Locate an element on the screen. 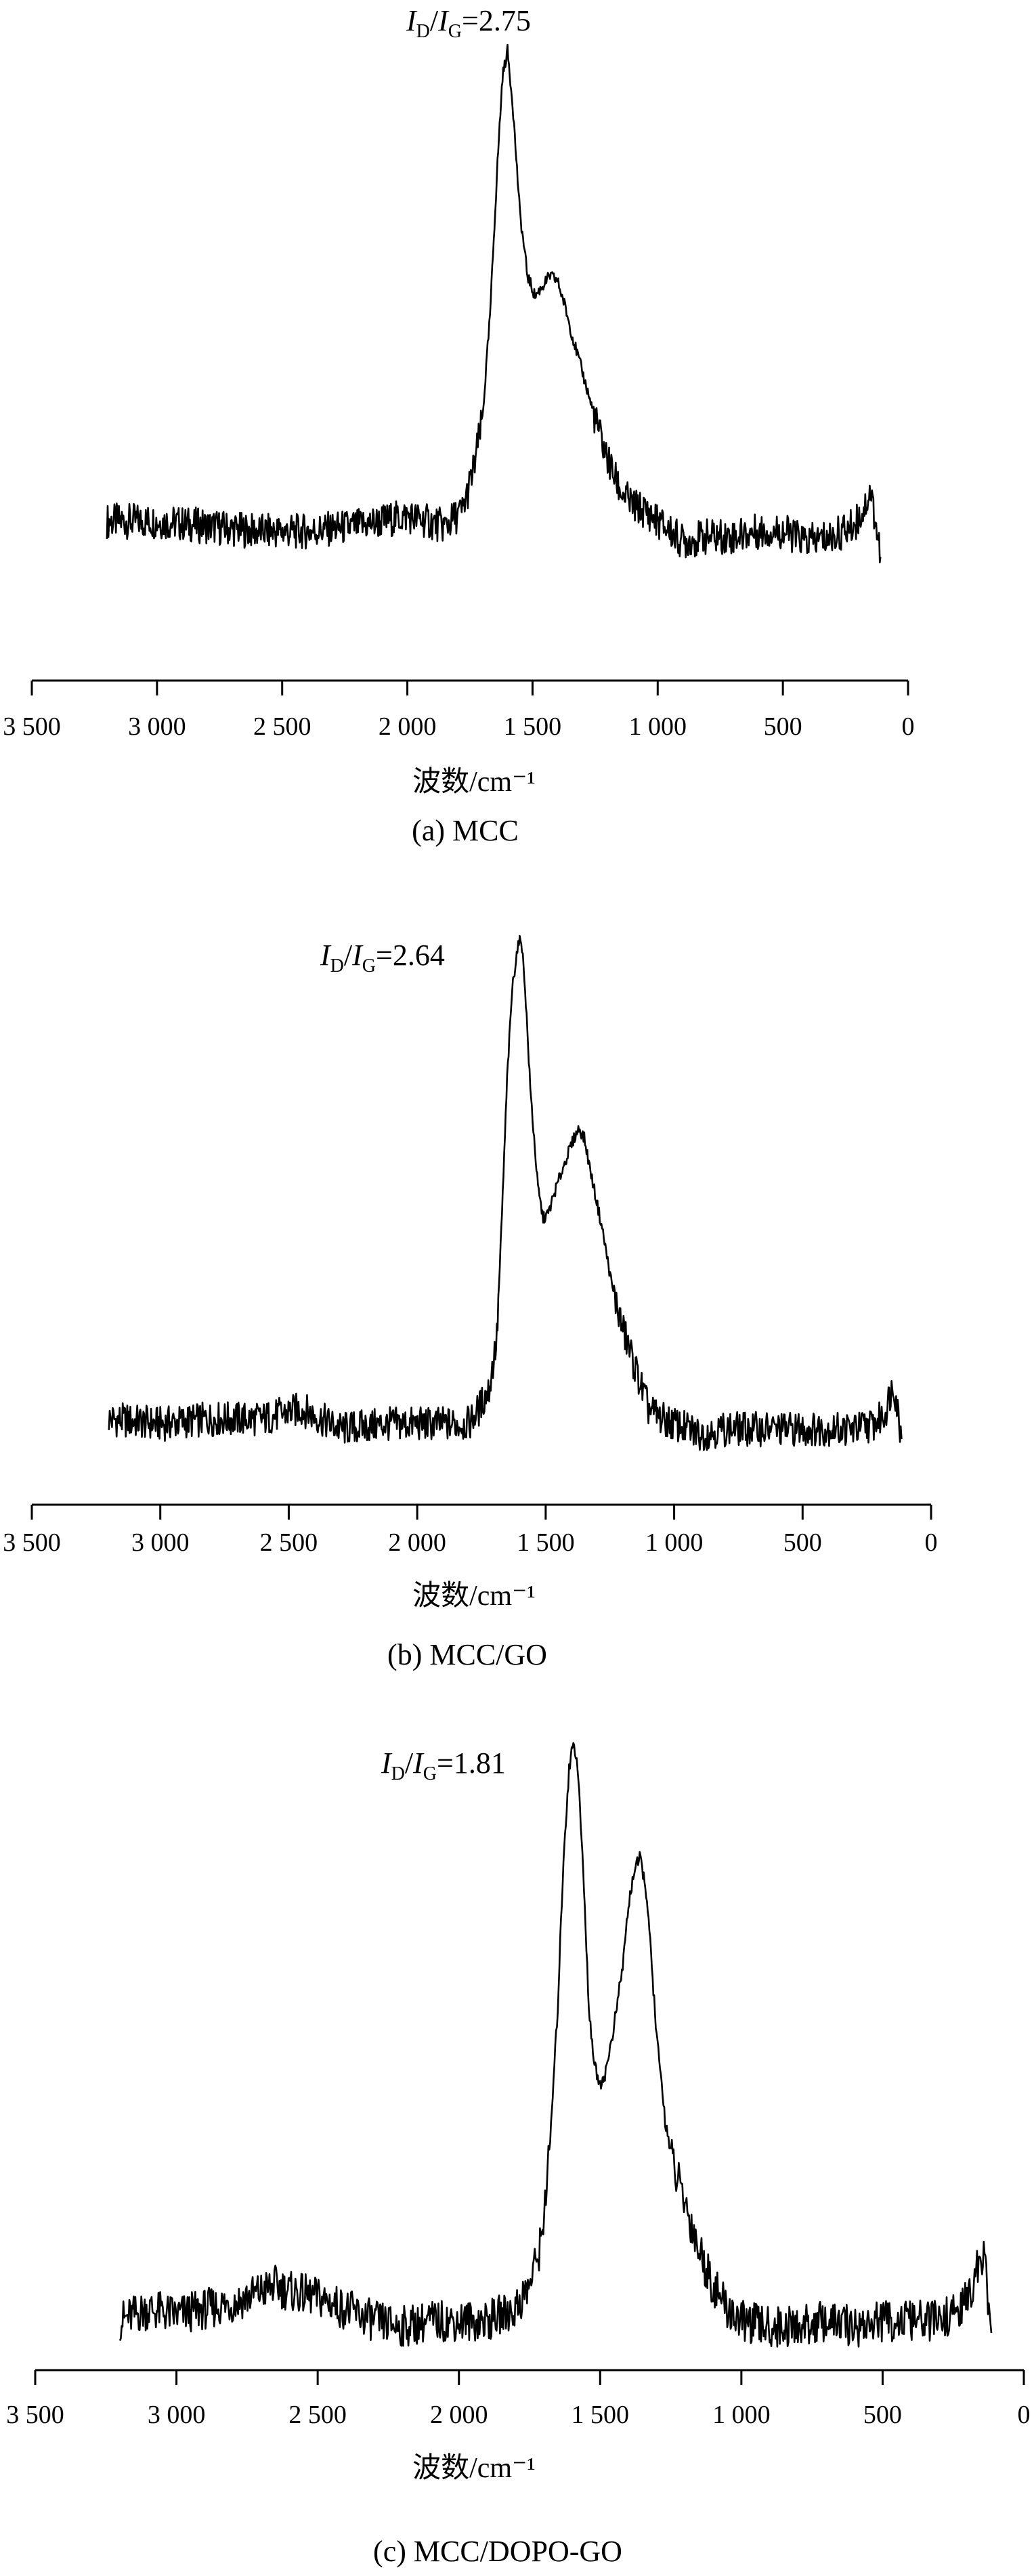  x-tick-label-c: 2 000 is located at coordinates (459, 2415).